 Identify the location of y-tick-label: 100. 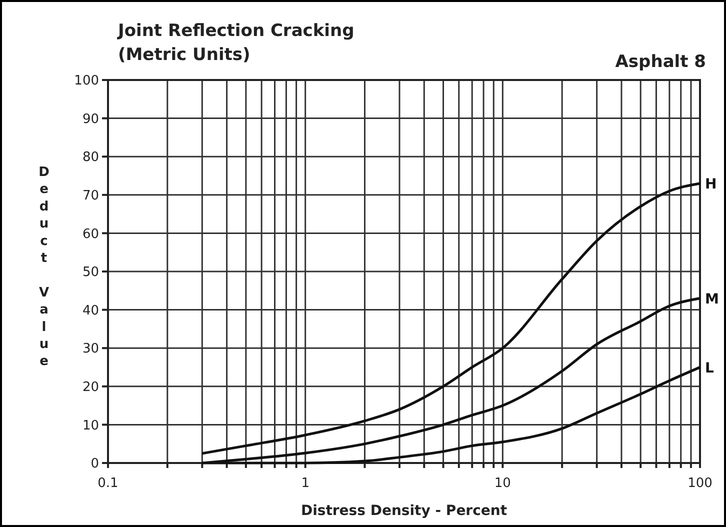
(86, 81).